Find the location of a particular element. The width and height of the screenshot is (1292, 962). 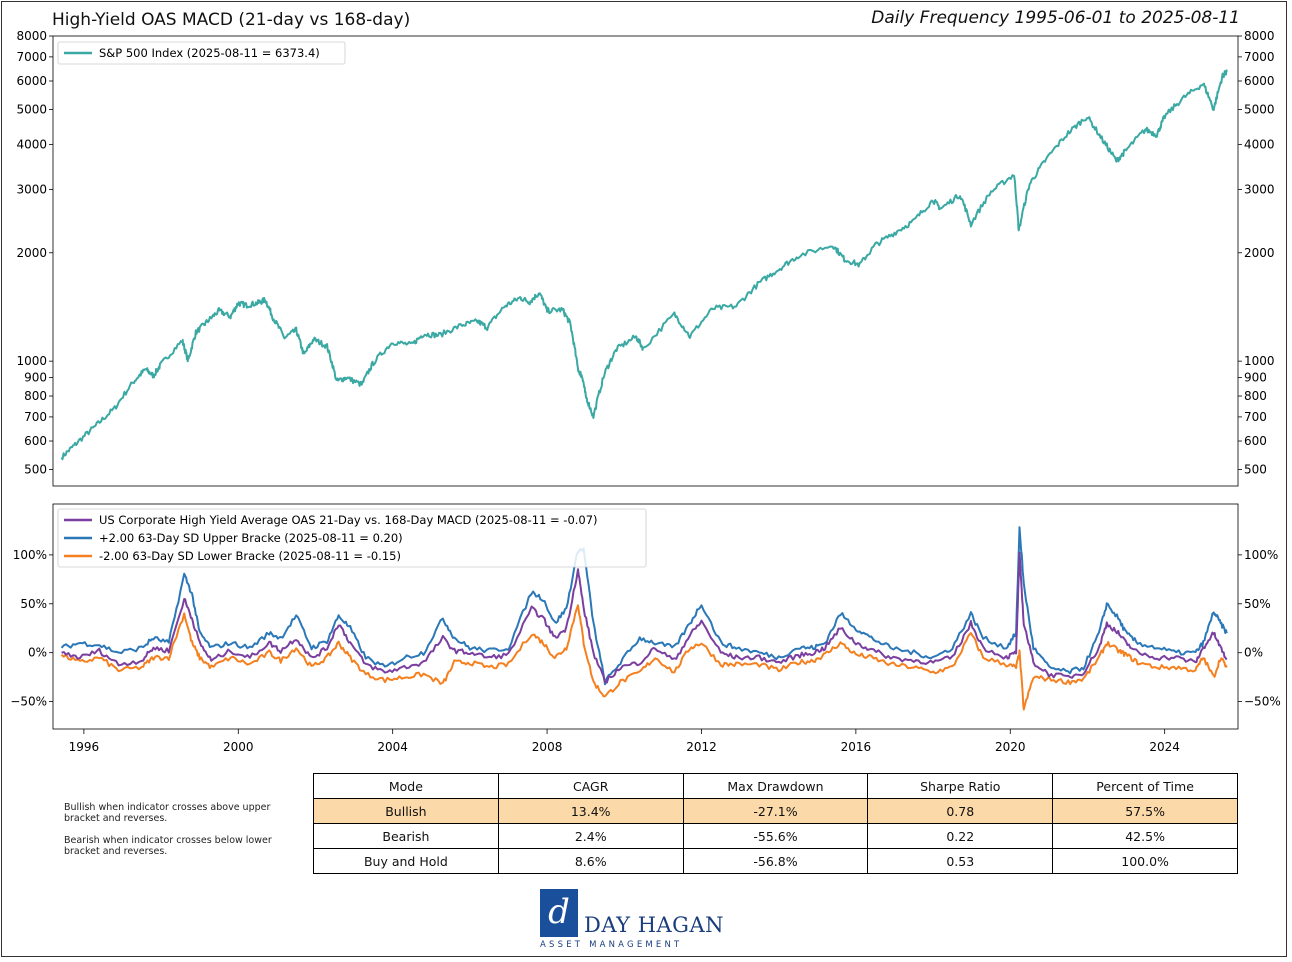

y-tick-label-right: 4000 is located at coordinates (1259, 144).